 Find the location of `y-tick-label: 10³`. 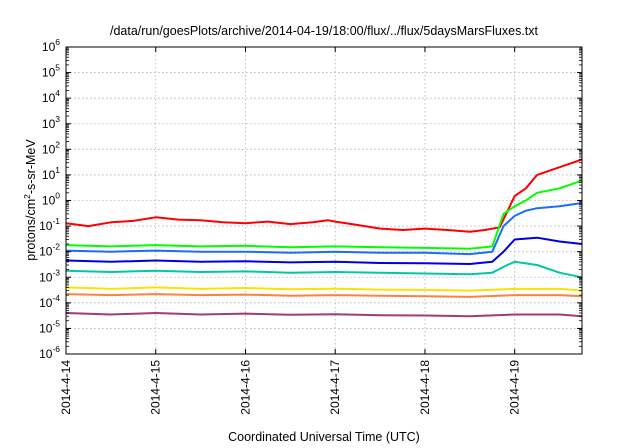

y-tick-label: 10³ is located at coordinates (51, 122).